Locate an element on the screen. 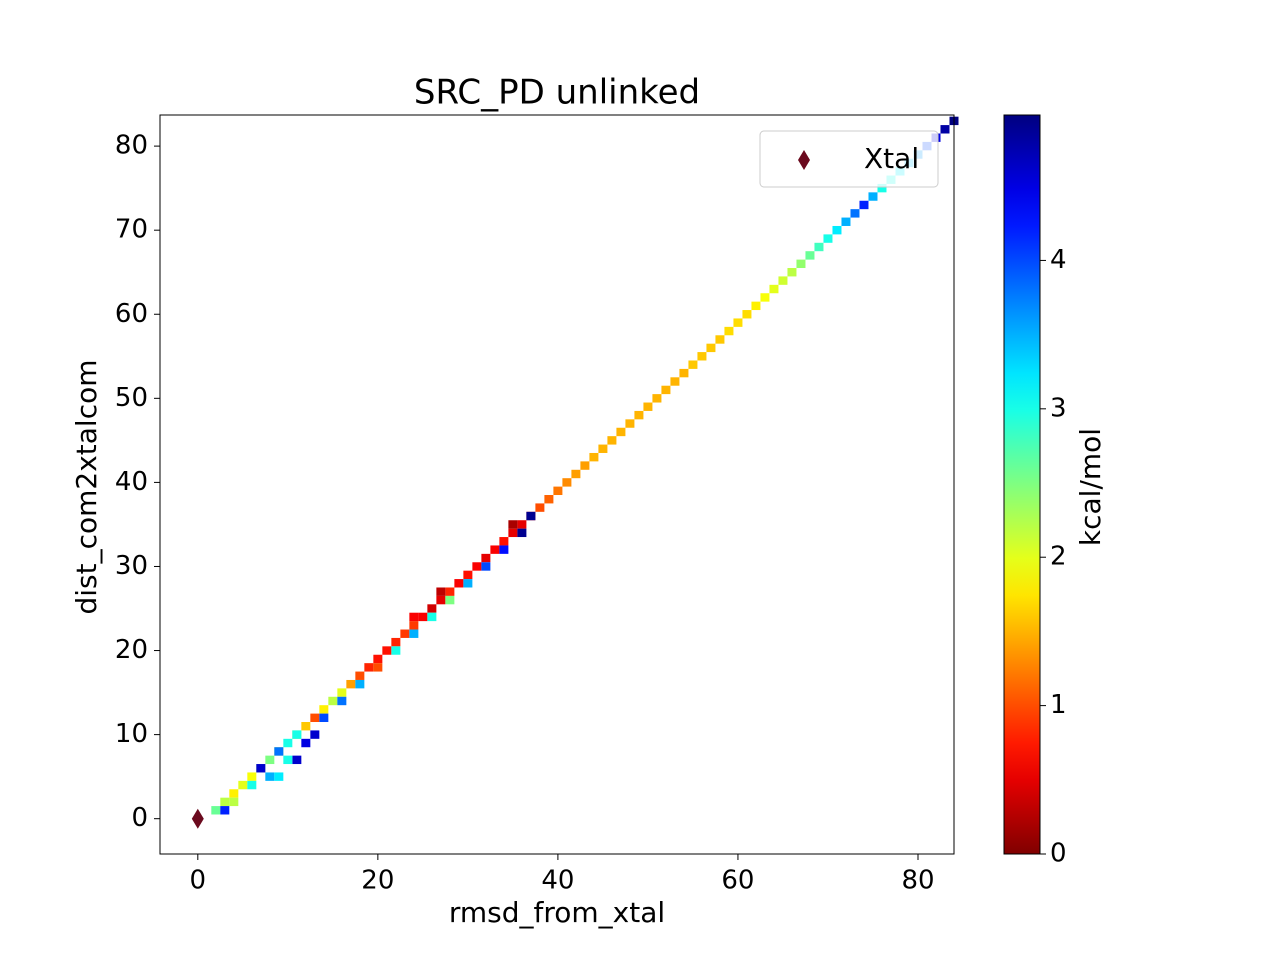  colorbar-label: kcal/mol is located at coordinates (1090, 487).